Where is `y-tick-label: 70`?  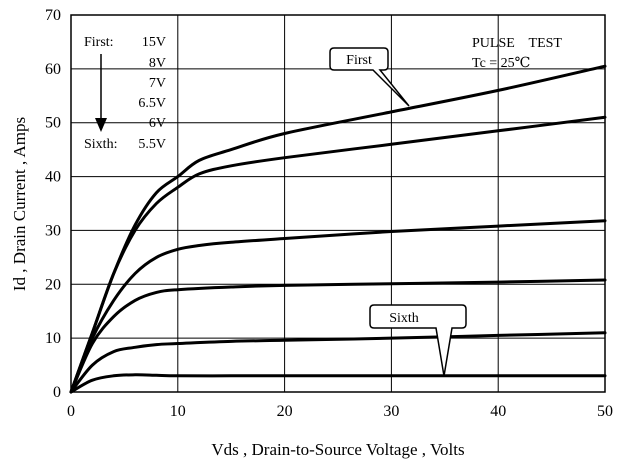 y-tick-label: 70 is located at coordinates (53, 15).